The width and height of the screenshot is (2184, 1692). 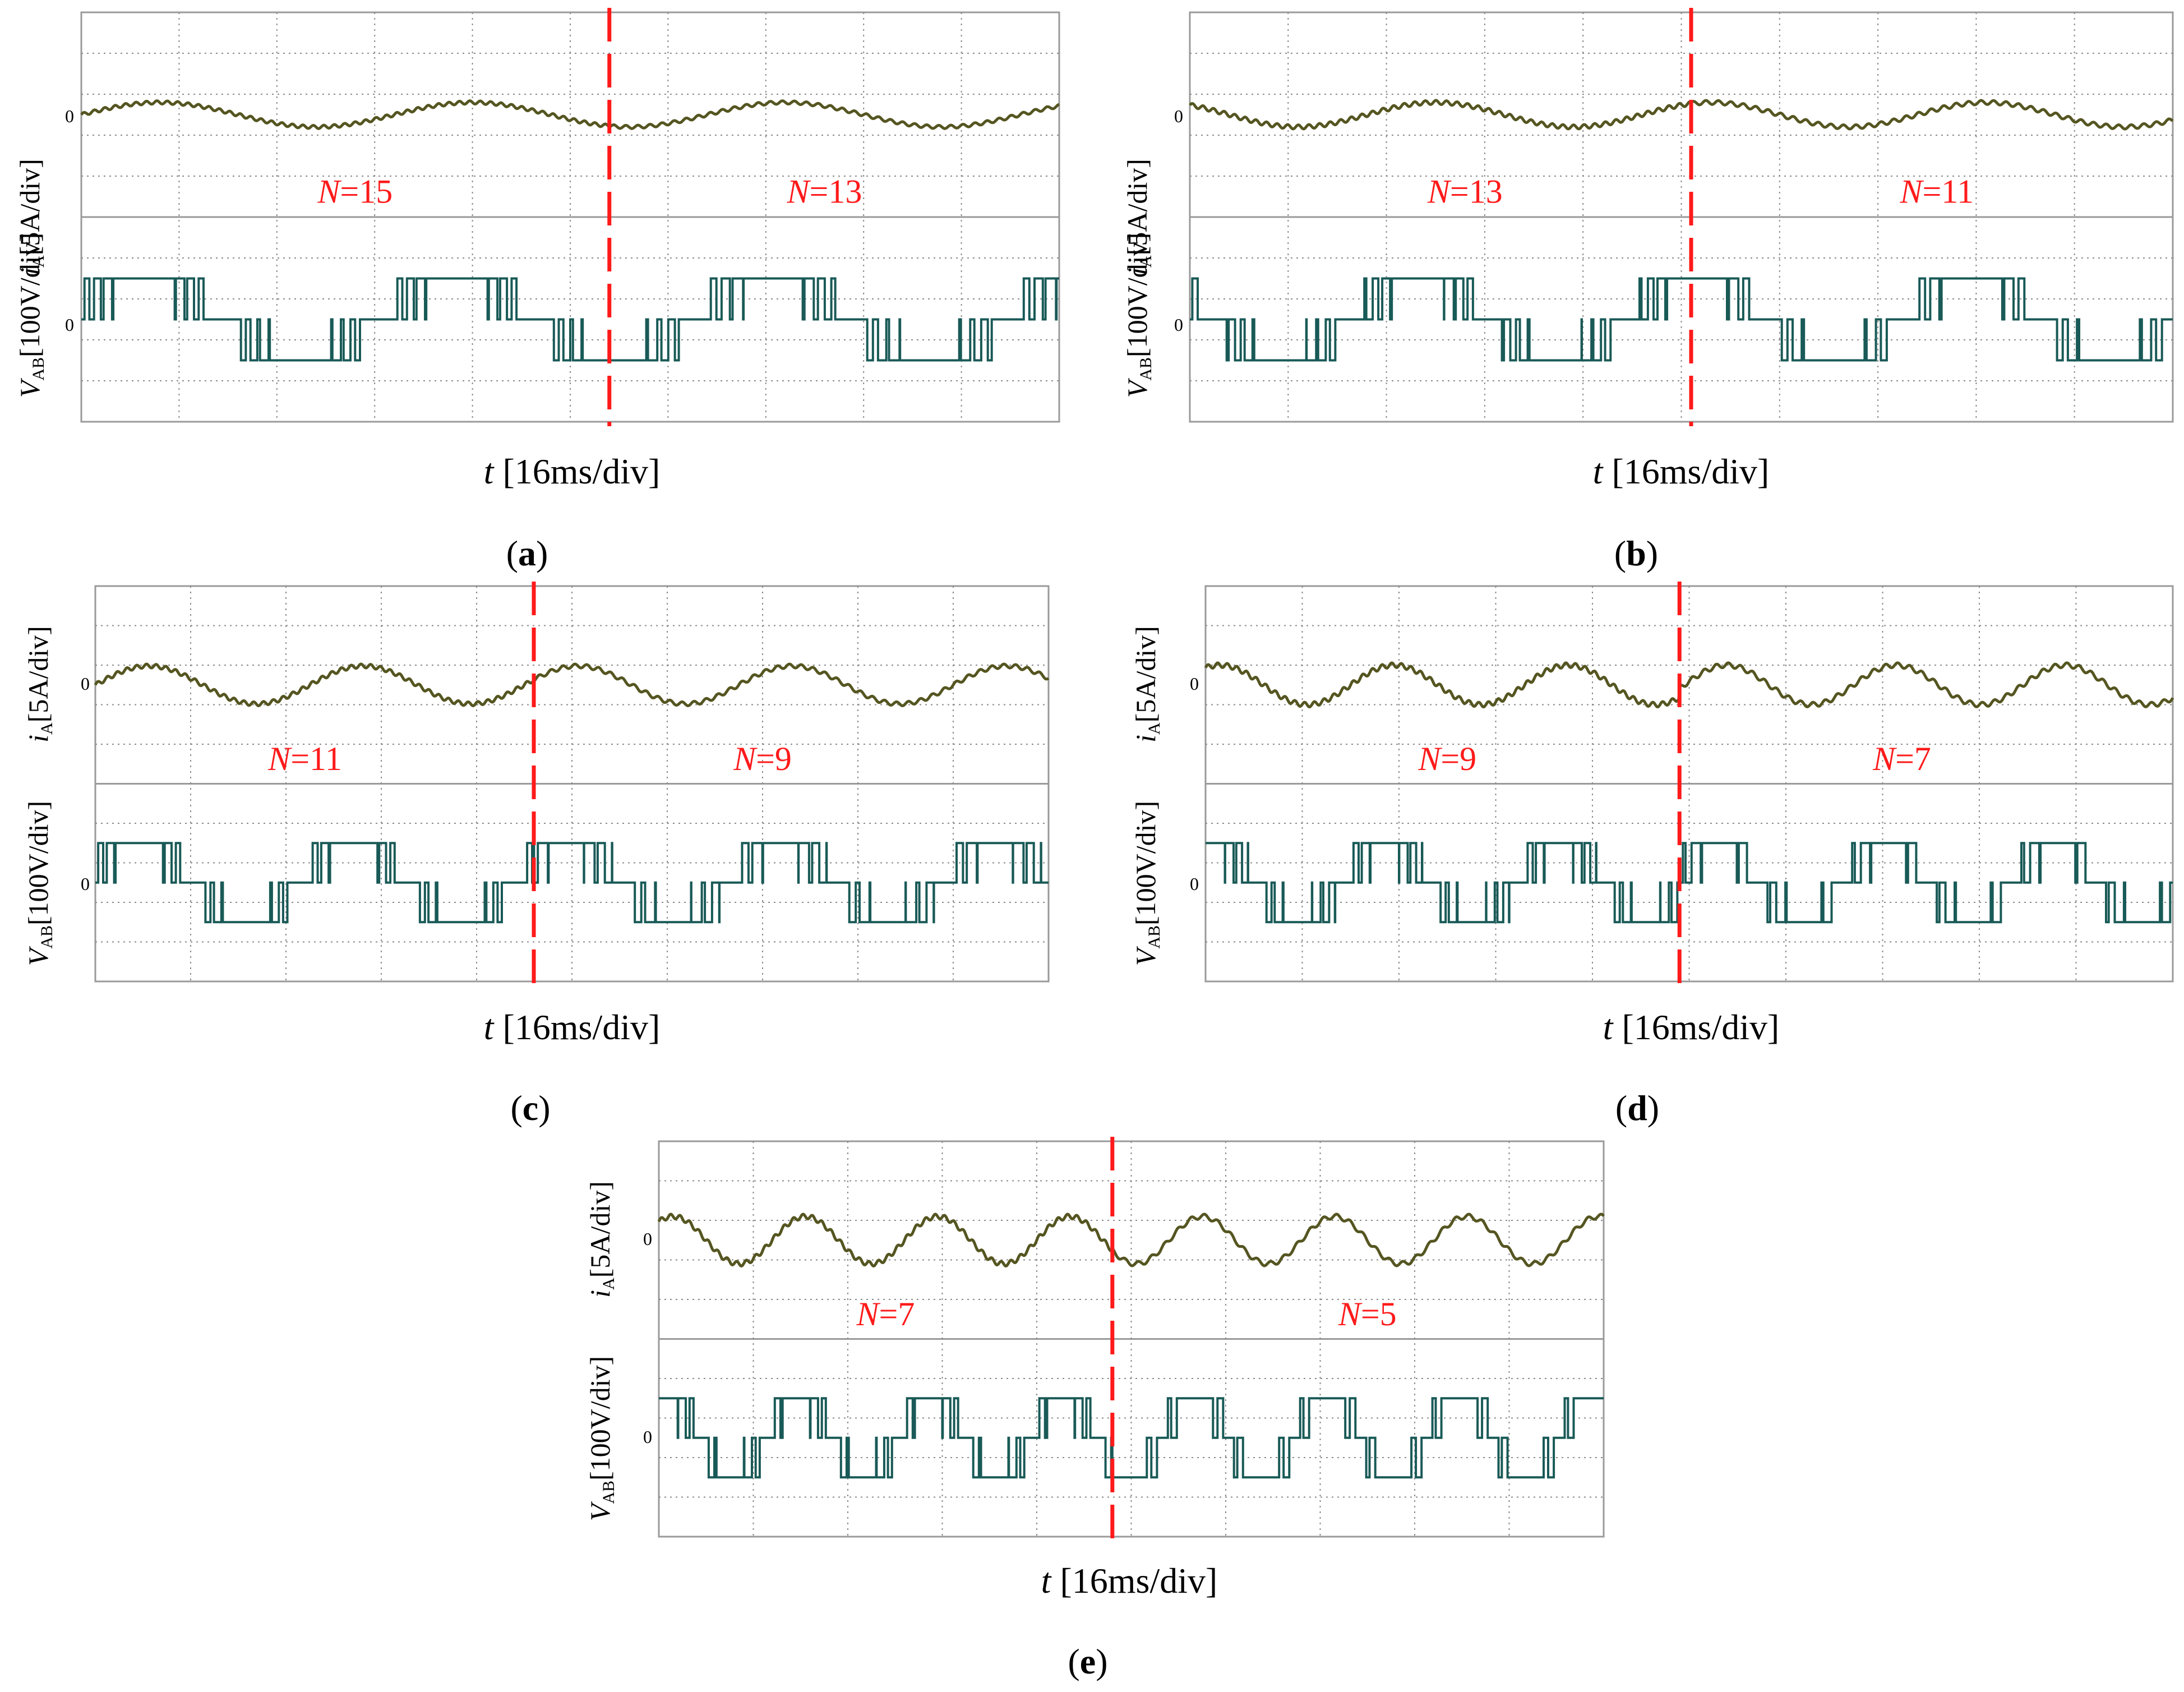 What do you see at coordinates (601, 1438) in the screenshot?
I see `panel-e-ylabel-voltage: VAB[100V/div]` at bounding box center [601, 1438].